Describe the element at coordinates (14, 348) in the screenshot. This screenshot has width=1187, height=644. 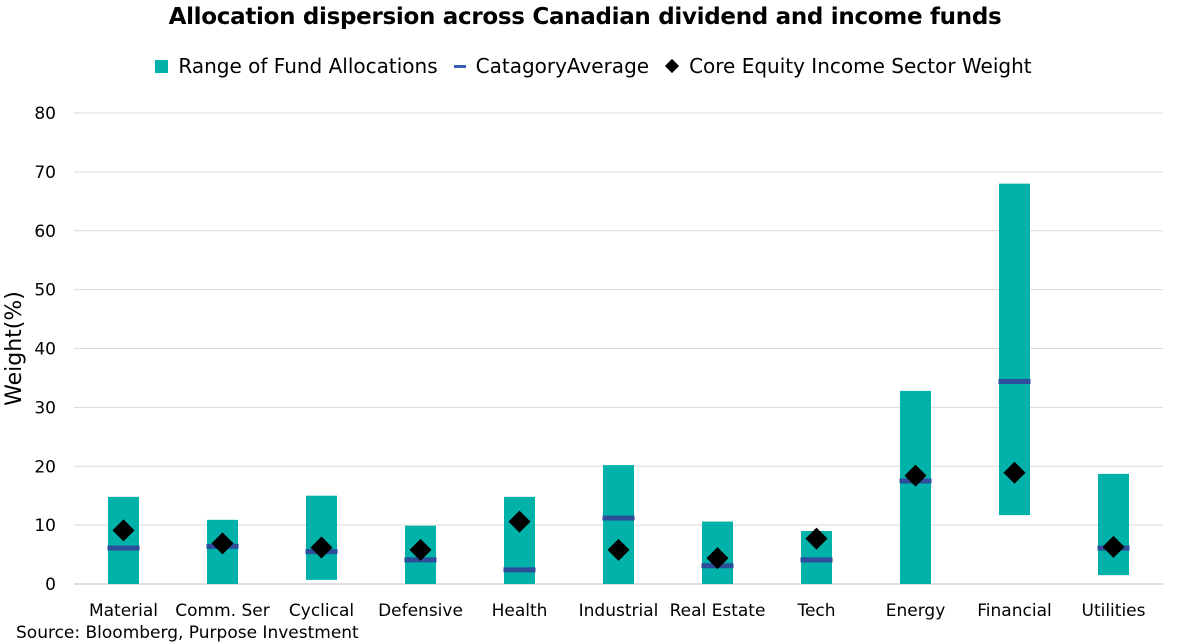
I see `y-axis-title: Weight(%)` at that location.